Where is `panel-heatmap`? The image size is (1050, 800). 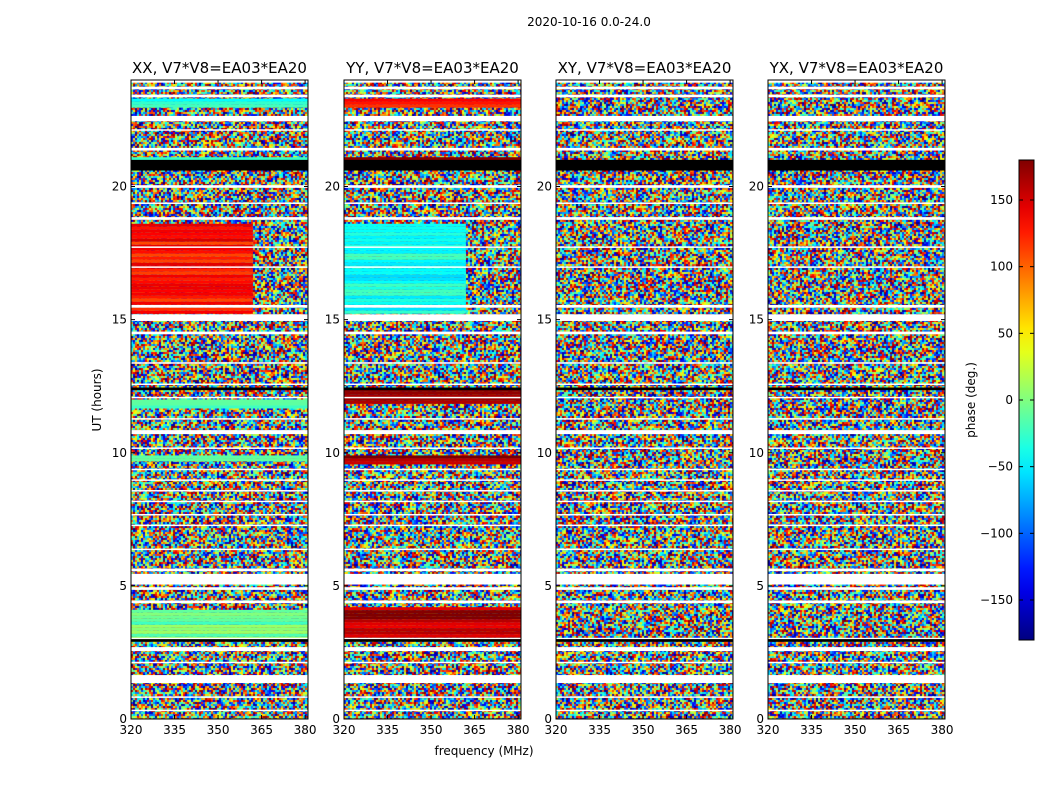
panel-heatmap is located at coordinates (219, 399).